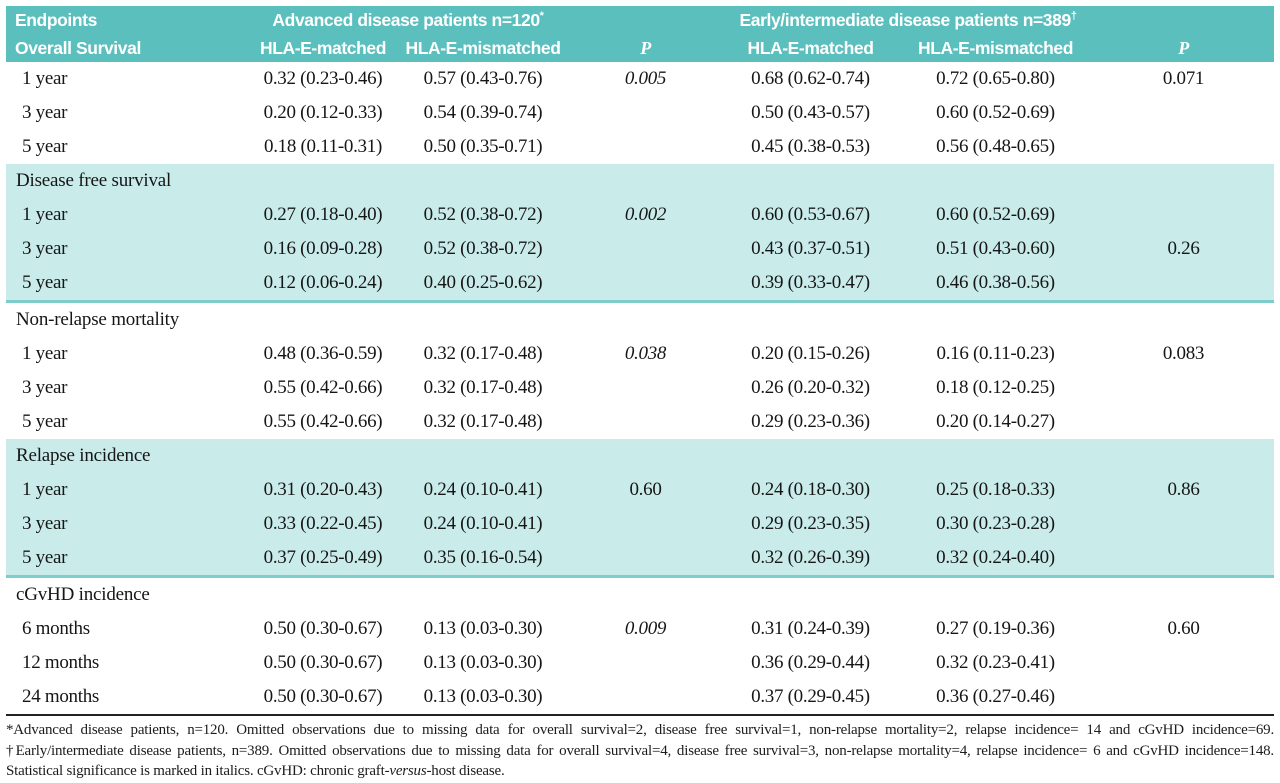  What do you see at coordinates (645, 214) in the screenshot?
I see `p-value-cell: 0.002` at bounding box center [645, 214].